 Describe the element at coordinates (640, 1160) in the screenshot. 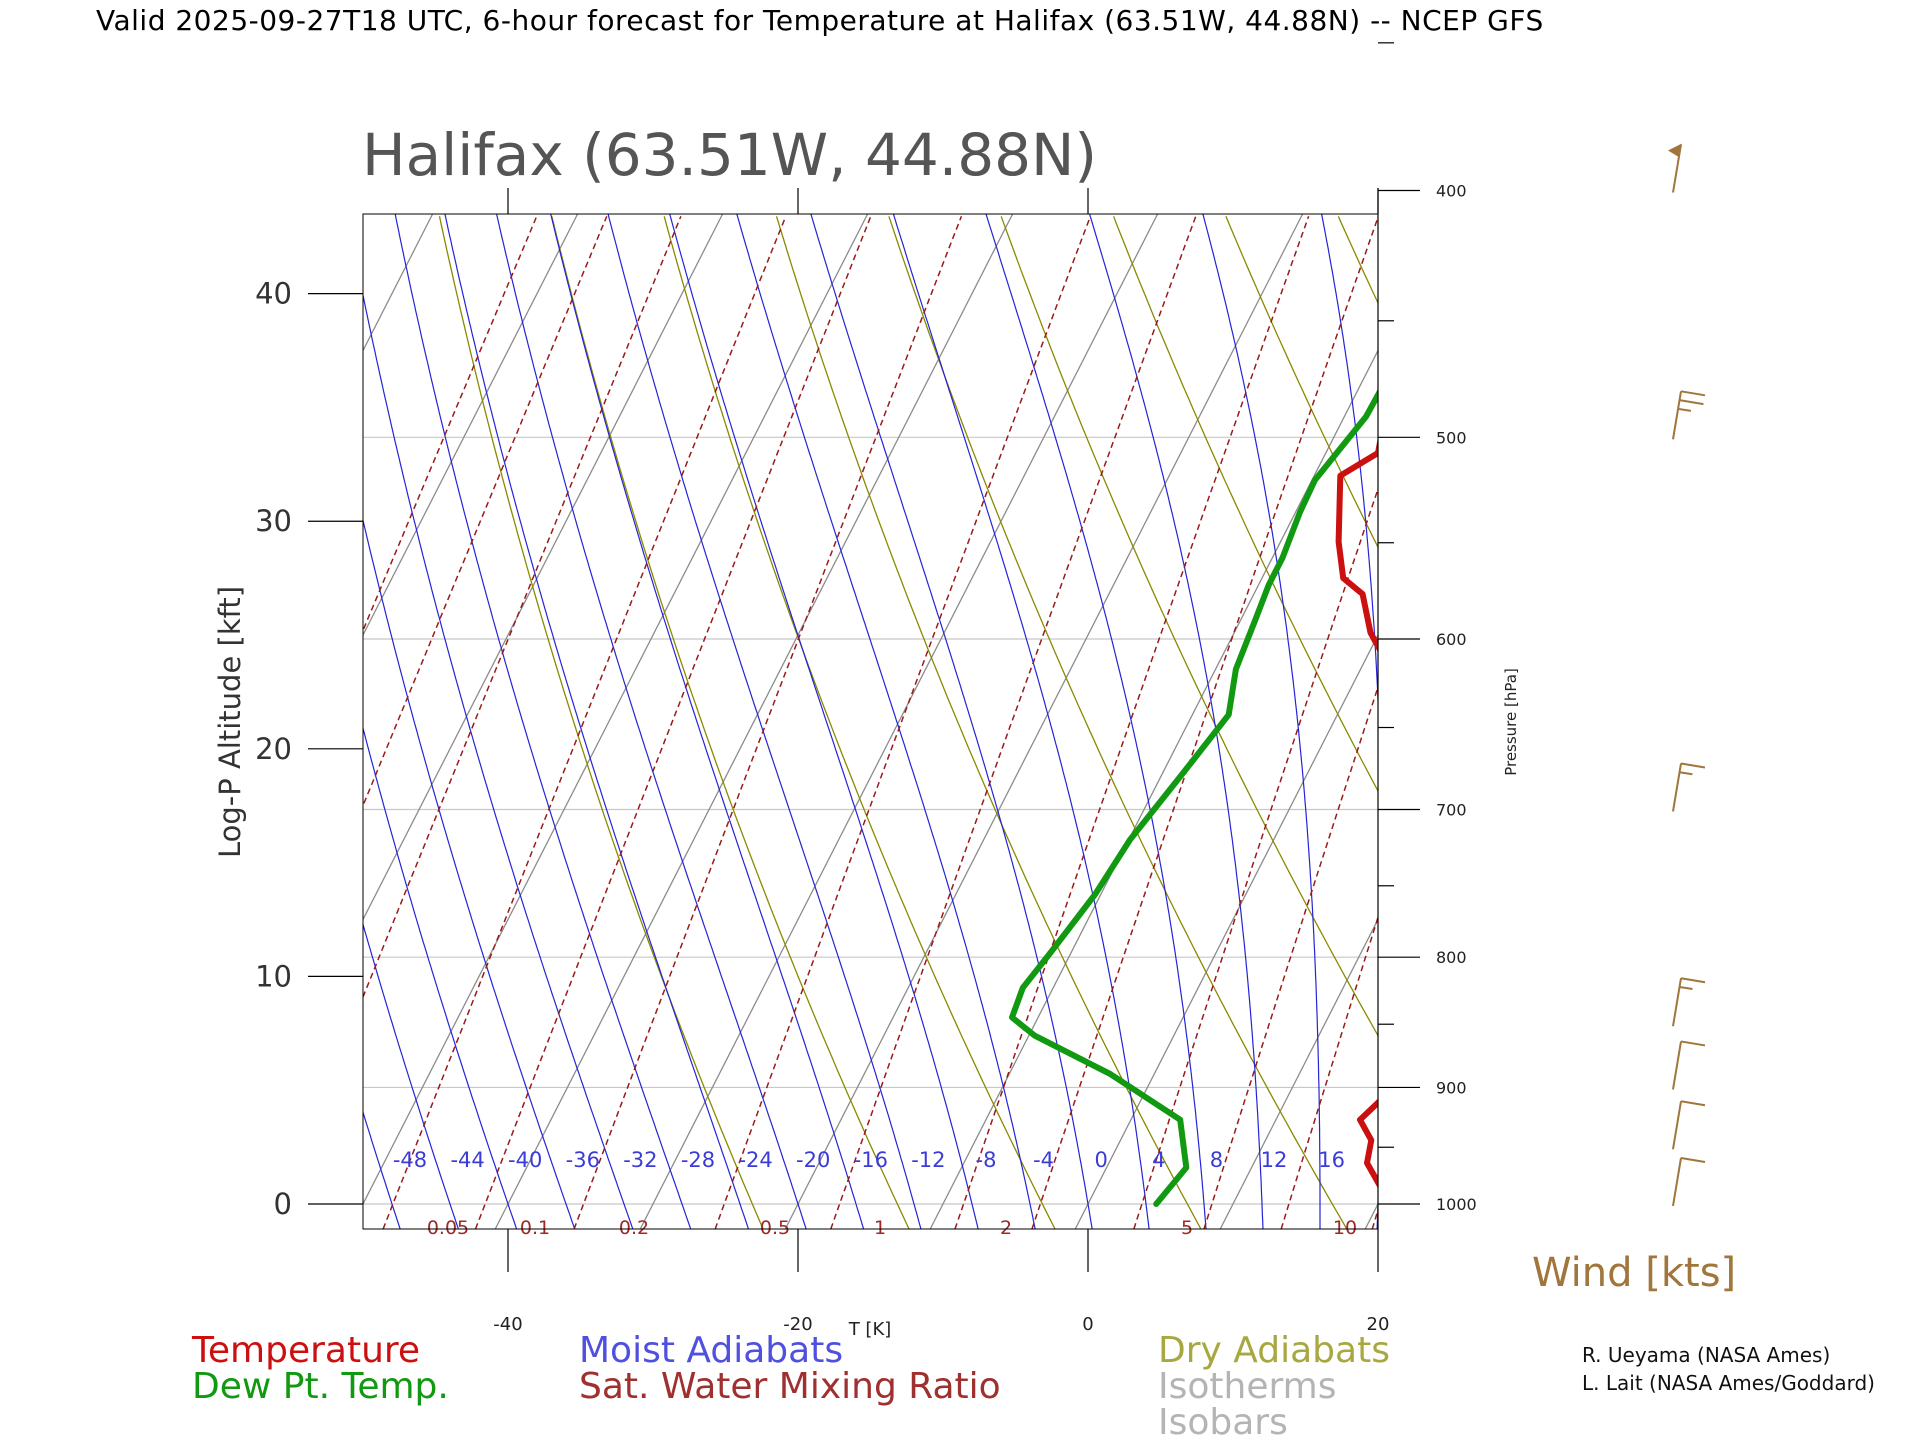

I see `moist-adiabat-label: -32` at that location.